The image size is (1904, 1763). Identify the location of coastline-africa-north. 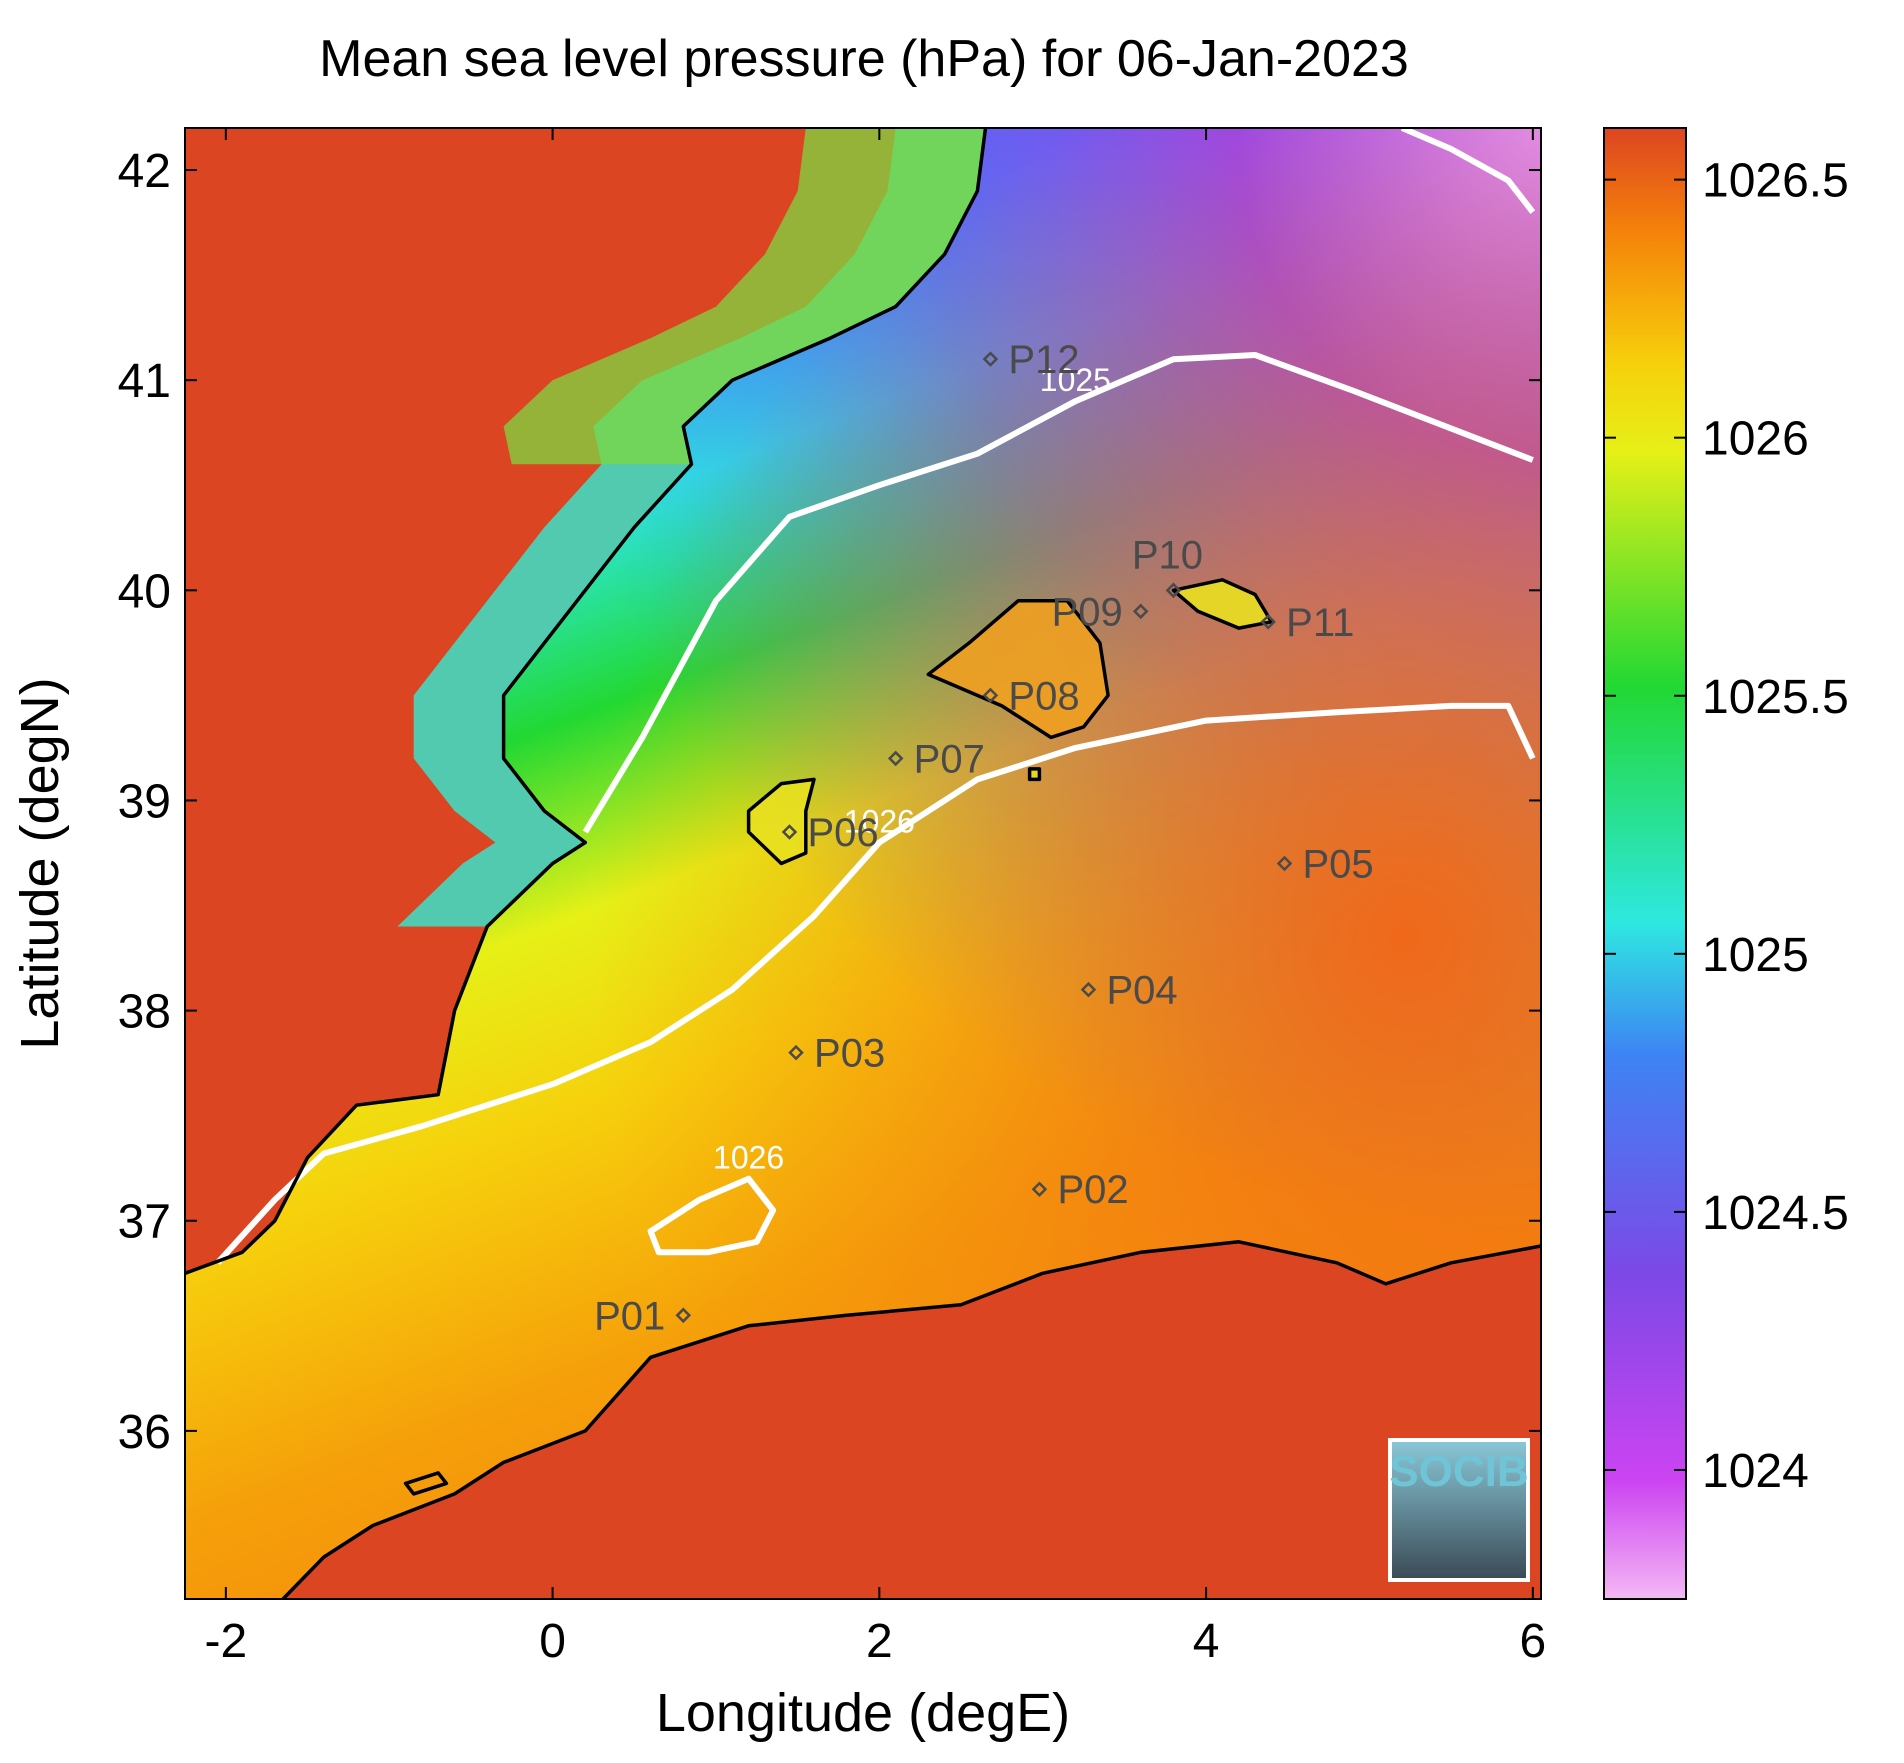
(911, 1419).